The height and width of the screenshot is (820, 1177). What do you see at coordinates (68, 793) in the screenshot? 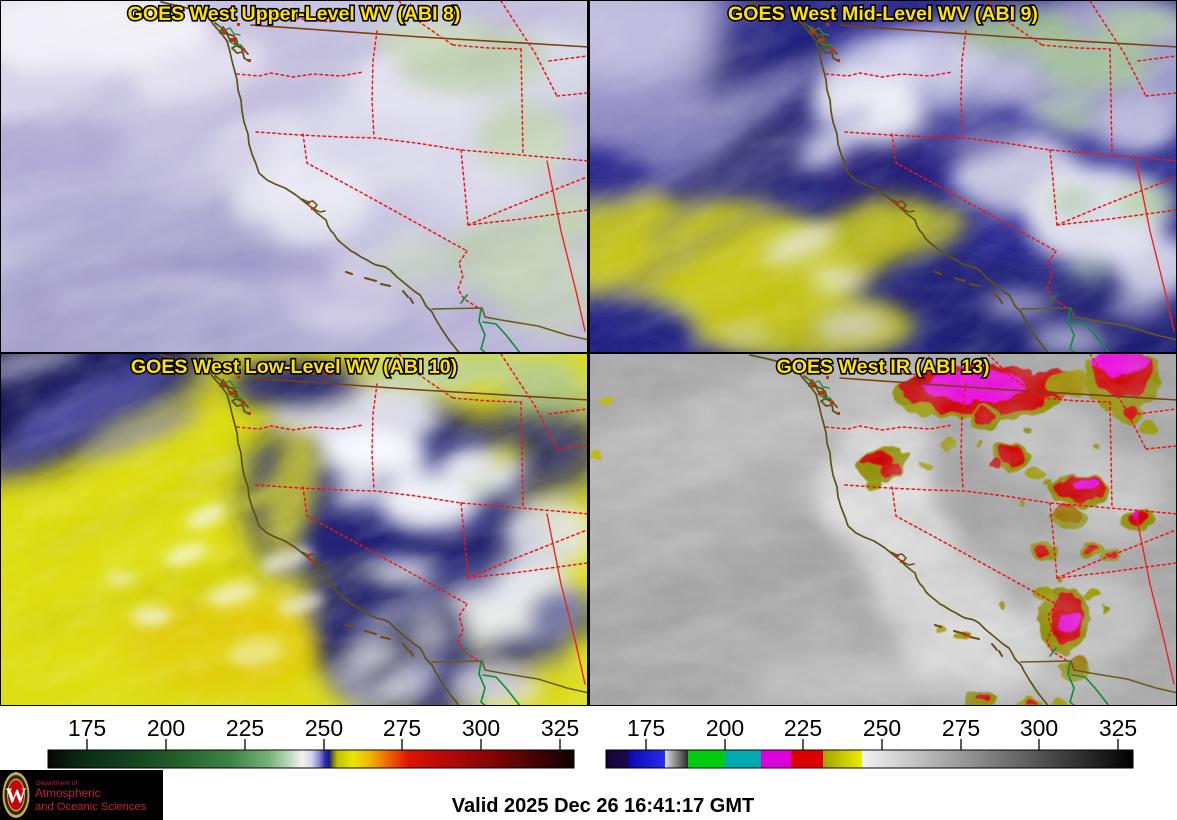
I see `svg-text: Atmospheric` at bounding box center [68, 793].